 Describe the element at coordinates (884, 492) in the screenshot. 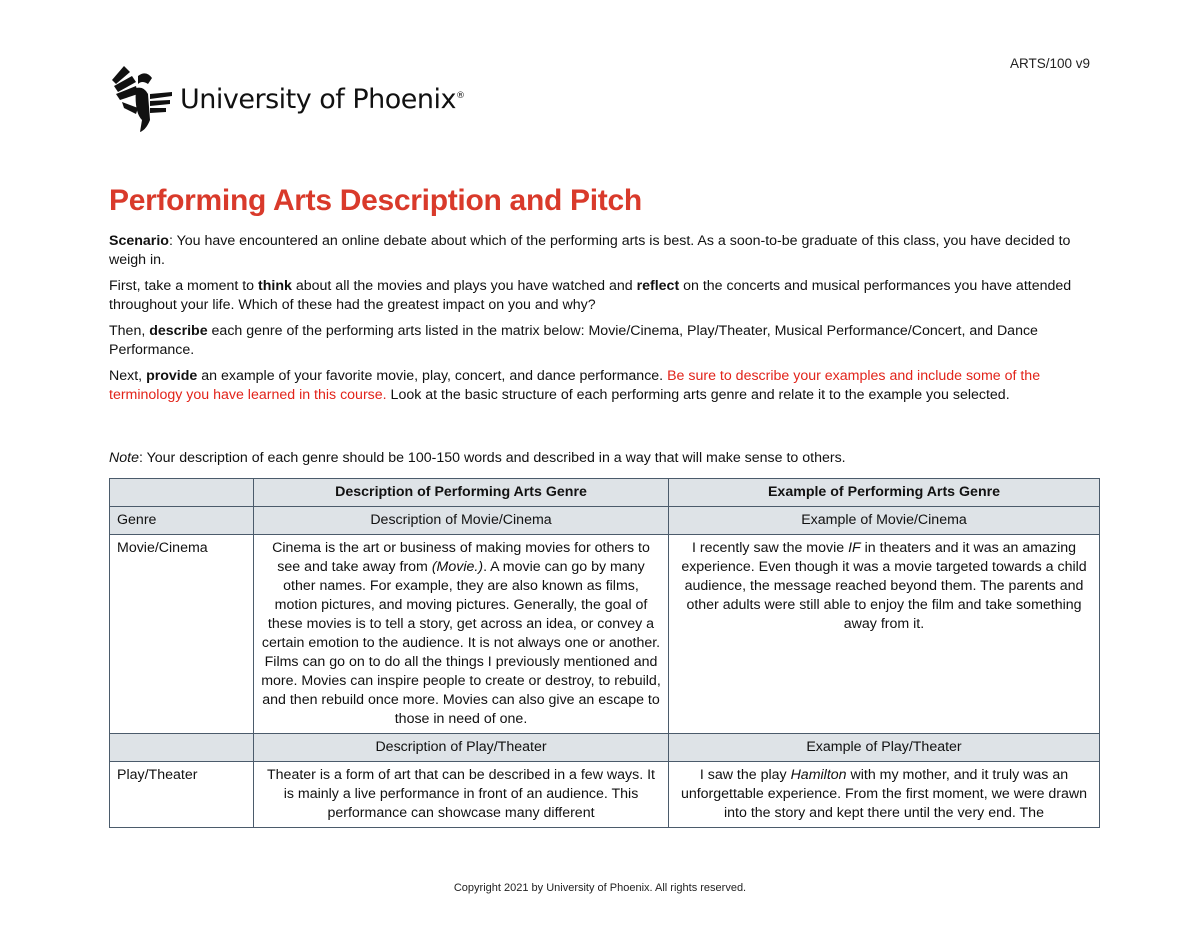

I see `header-cell: Example of Performing Arts Genre` at that location.